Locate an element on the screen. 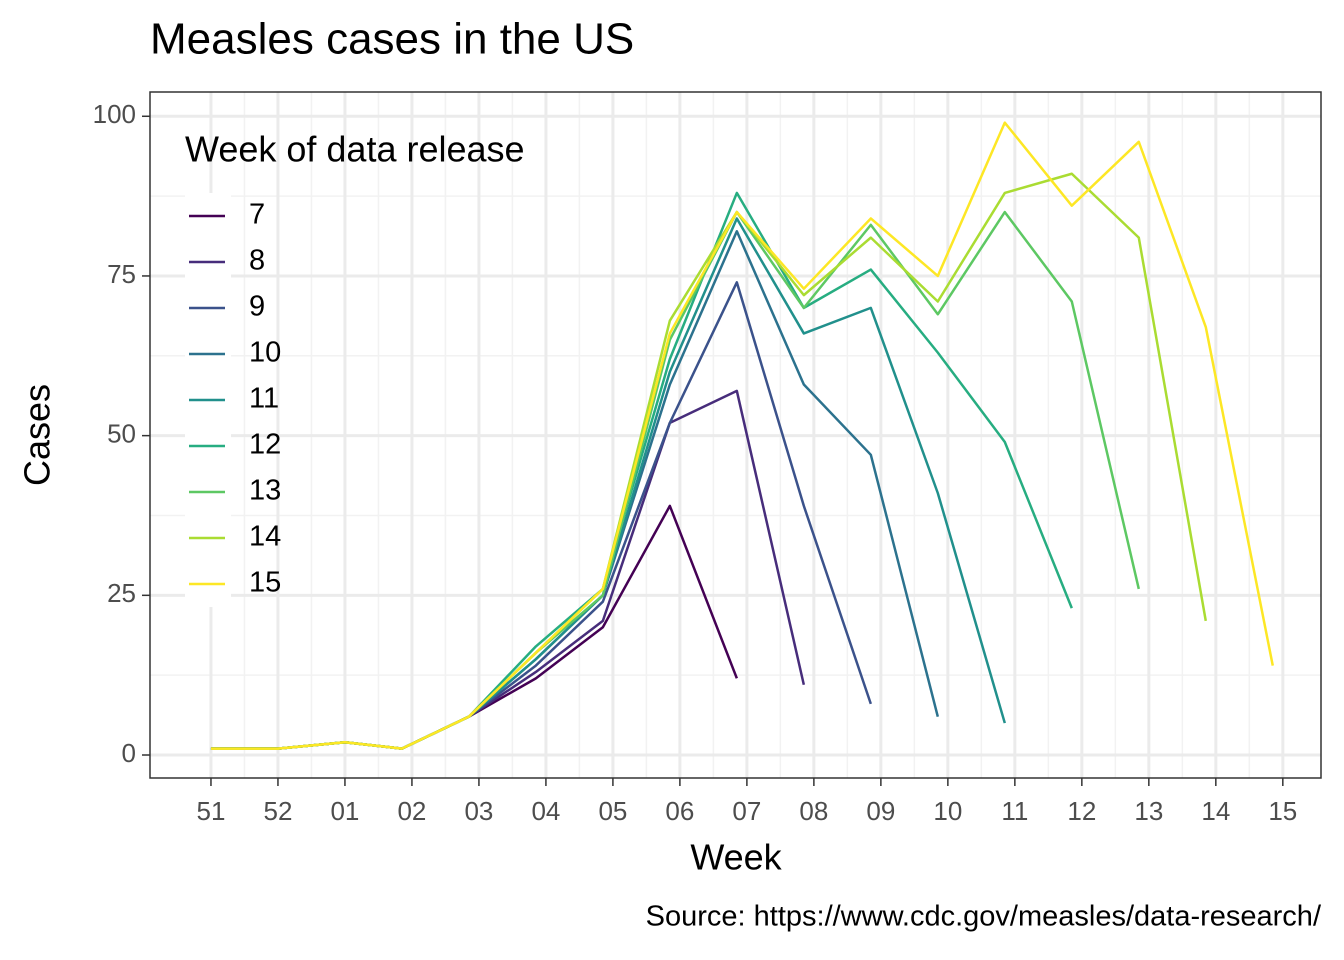  y-axis-label: Cases is located at coordinates (37, 435).